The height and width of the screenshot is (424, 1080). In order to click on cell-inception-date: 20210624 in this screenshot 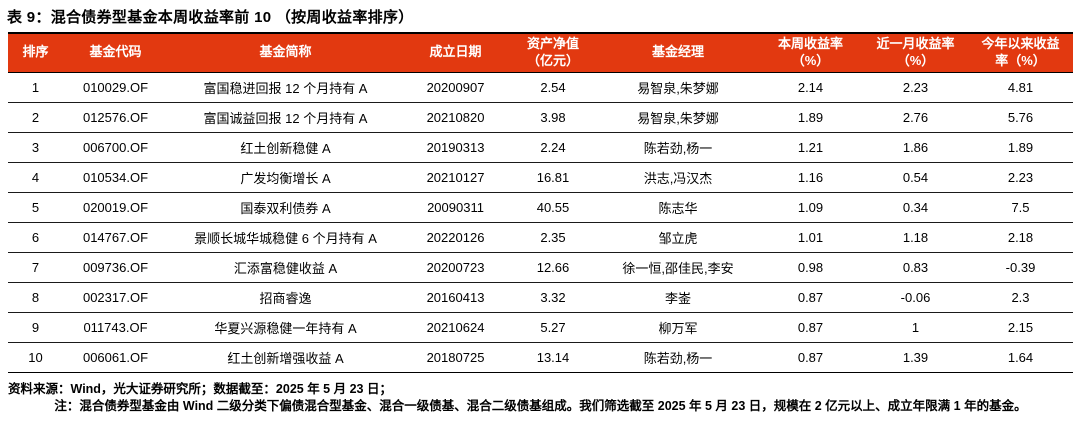, I will do `click(455, 327)`.